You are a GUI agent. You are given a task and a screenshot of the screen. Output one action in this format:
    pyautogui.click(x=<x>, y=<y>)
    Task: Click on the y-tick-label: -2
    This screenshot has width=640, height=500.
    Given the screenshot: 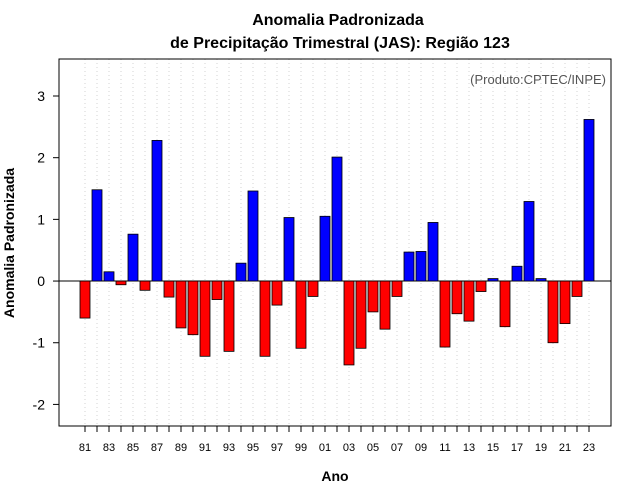 What is the action you would take?
    pyautogui.click(x=39, y=404)
    